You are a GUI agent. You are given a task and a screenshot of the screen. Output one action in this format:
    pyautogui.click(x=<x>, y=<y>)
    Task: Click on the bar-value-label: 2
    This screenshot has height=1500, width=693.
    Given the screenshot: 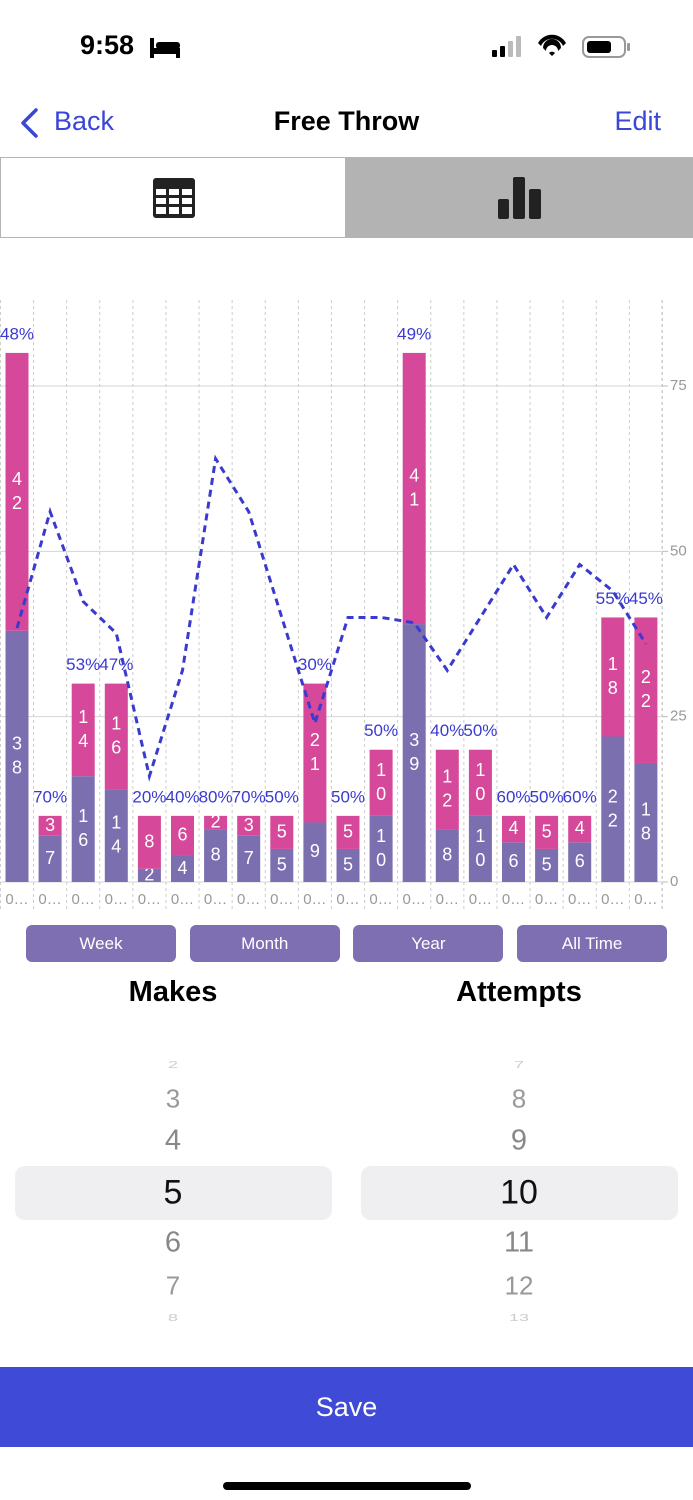 What is the action you would take?
    pyautogui.click(x=216, y=821)
    